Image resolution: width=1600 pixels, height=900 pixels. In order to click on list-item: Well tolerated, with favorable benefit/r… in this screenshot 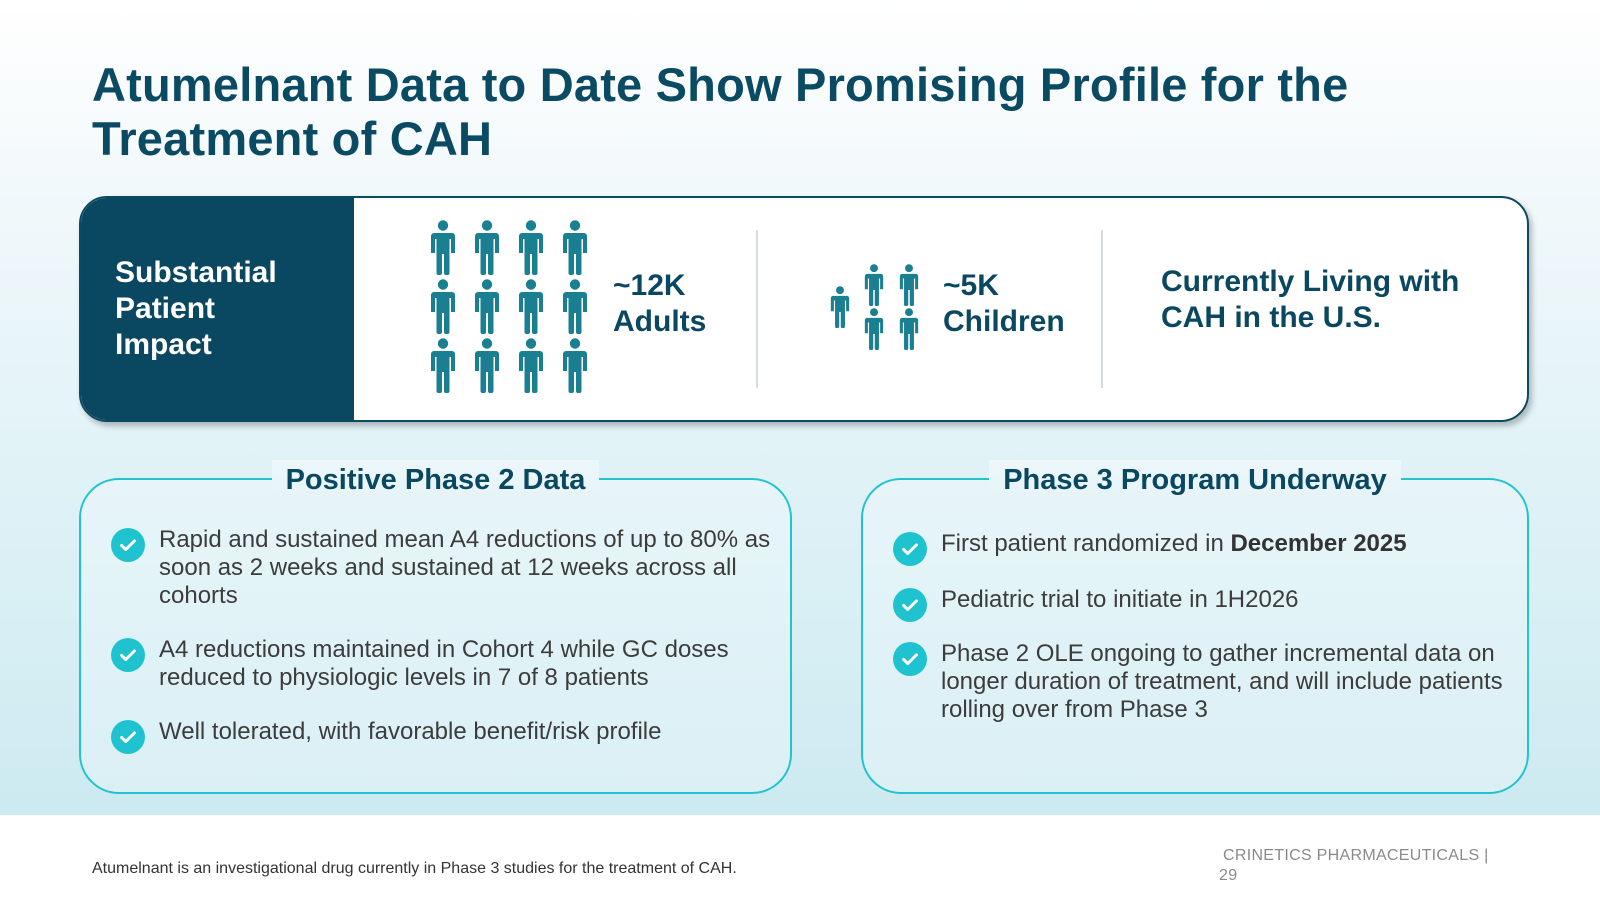, I will do `click(445, 736)`.